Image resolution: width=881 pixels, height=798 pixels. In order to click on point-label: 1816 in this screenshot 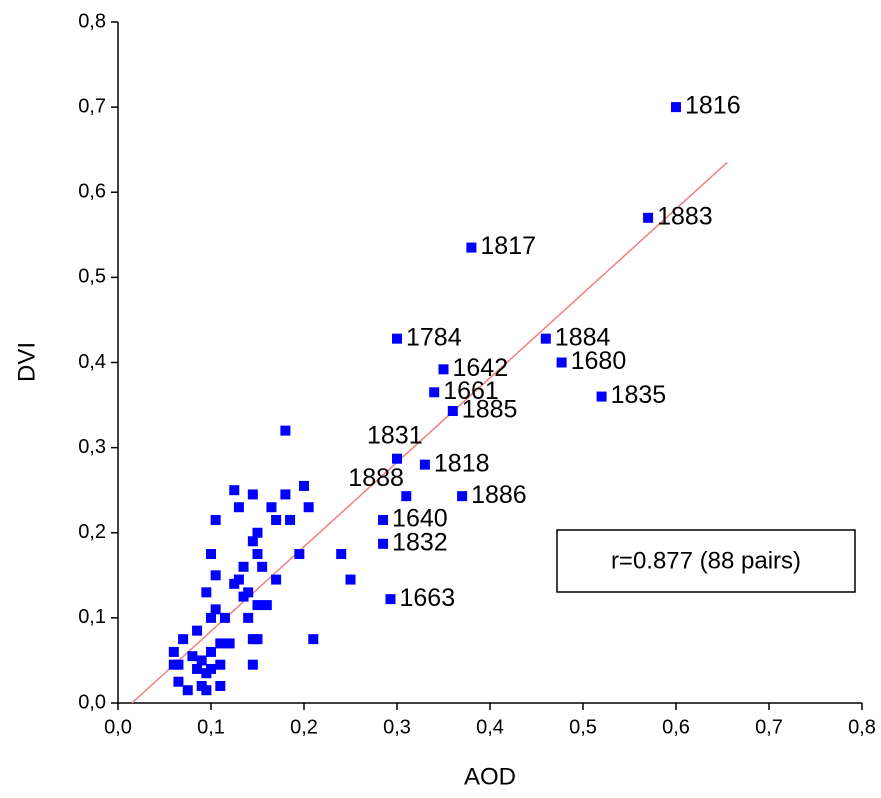, I will do `click(713, 106)`.